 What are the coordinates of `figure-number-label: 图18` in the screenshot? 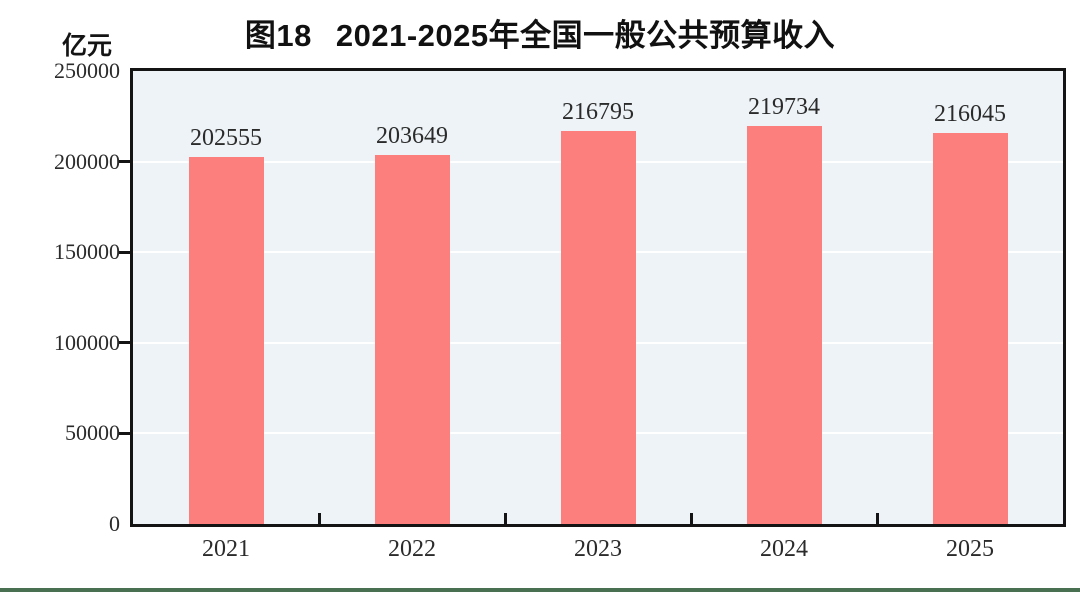 It's located at (278, 35).